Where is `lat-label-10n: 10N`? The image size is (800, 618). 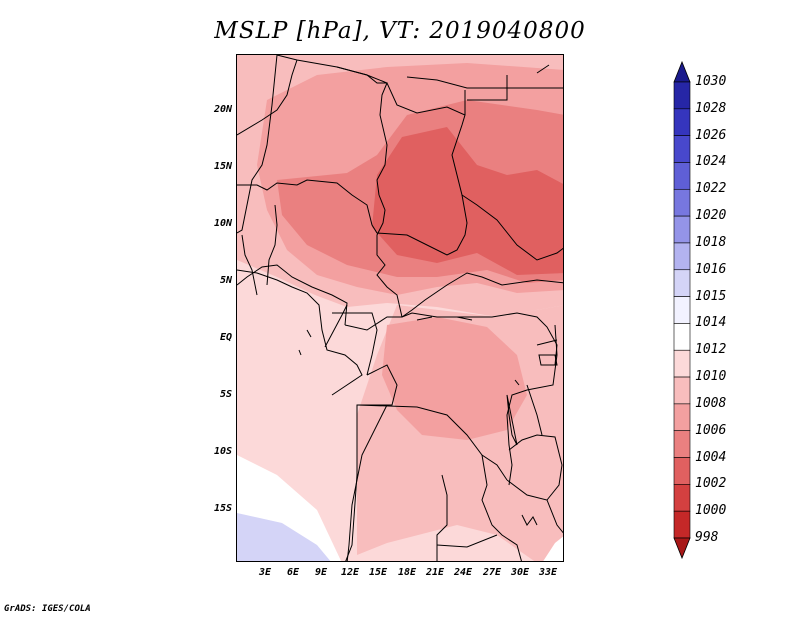
lat-label-10n: 10N is located at coordinates (222, 223).